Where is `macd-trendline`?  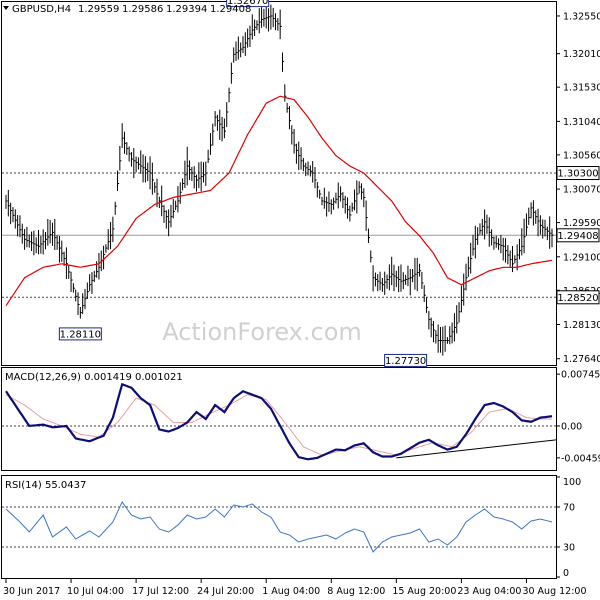 macd-trendline is located at coordinates (476, 449).